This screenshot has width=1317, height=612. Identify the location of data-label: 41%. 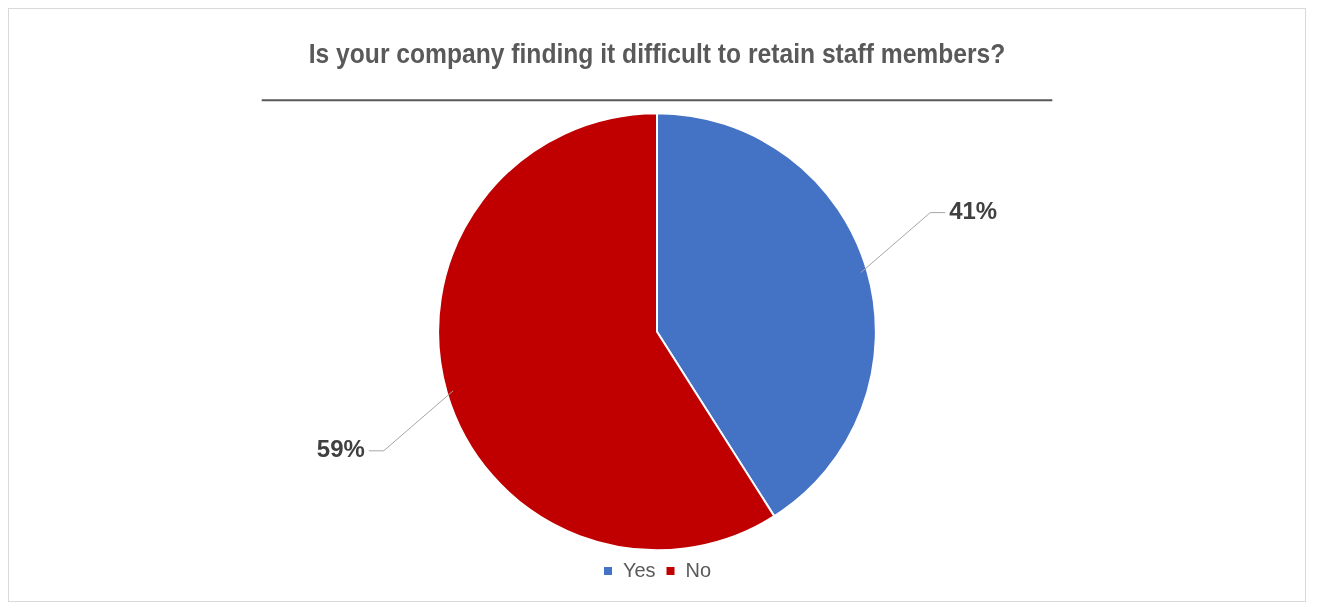
(973, 211).